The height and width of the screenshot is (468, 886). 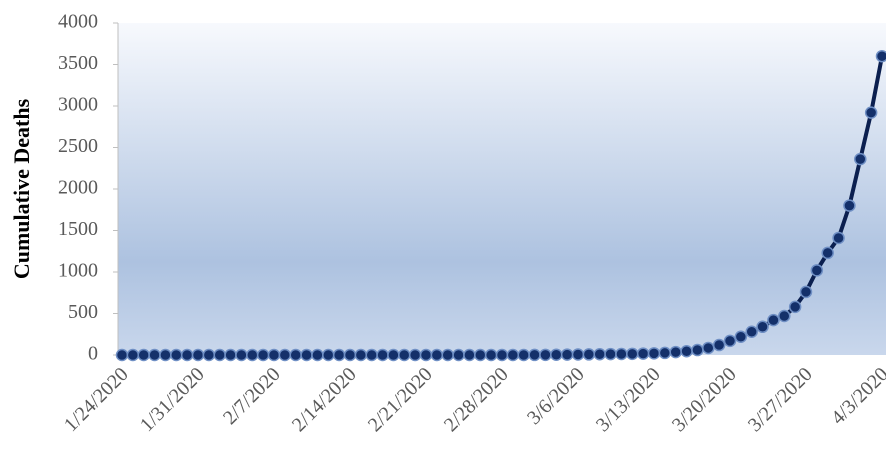 What do you see at coordinates (856, 396) in the screenshot?
I see `x-tick-label: 4/3/2020` at bounding box center [856, 396].